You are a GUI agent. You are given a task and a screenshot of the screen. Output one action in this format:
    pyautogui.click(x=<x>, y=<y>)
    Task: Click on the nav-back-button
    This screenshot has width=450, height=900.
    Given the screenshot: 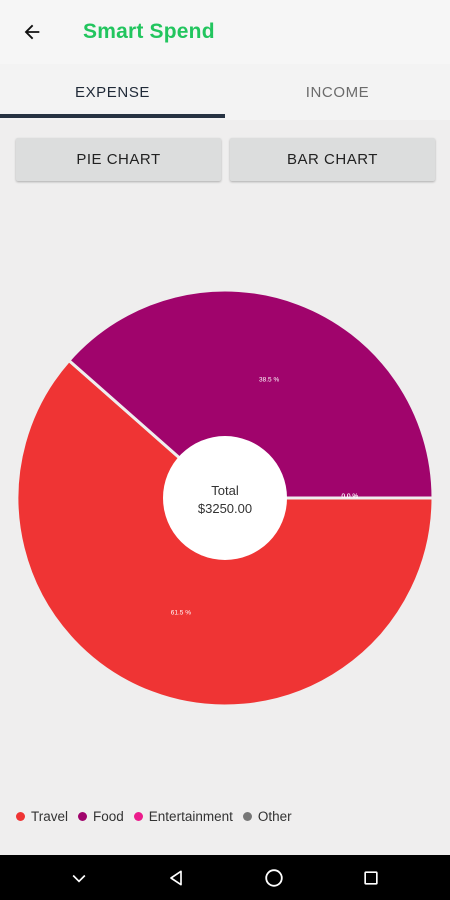 What is the action you would take?
    pyautogui.click(x=176, y=878)
    